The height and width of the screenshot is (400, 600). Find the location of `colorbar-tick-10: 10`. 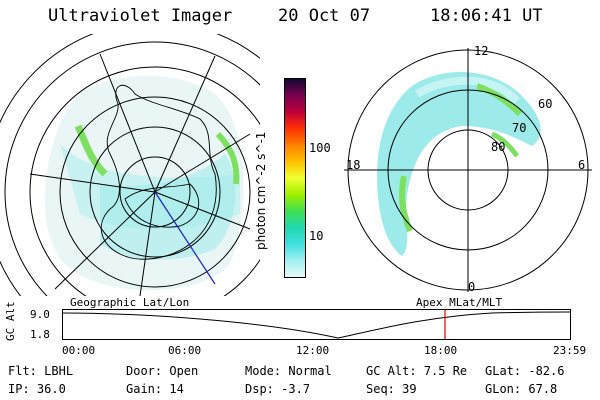

colorbar-tick-10: 10 is located at coordinates (316, 236).